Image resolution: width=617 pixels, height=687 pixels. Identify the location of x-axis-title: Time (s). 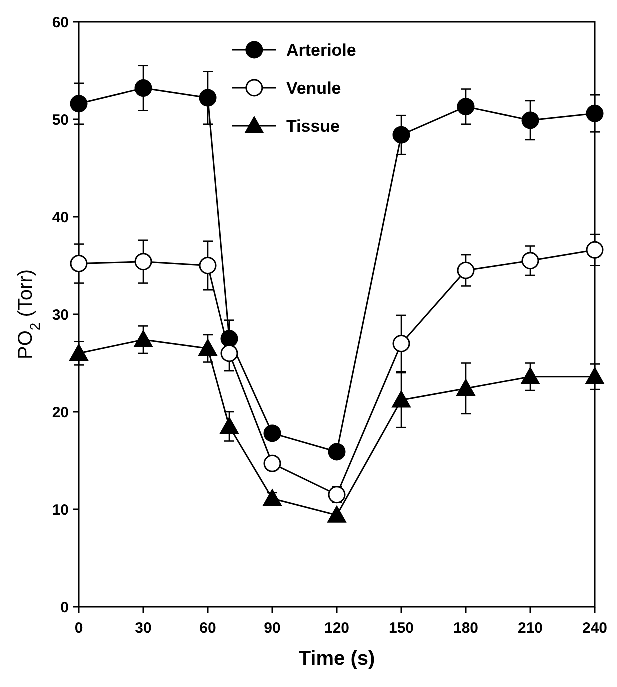
(337, 659).